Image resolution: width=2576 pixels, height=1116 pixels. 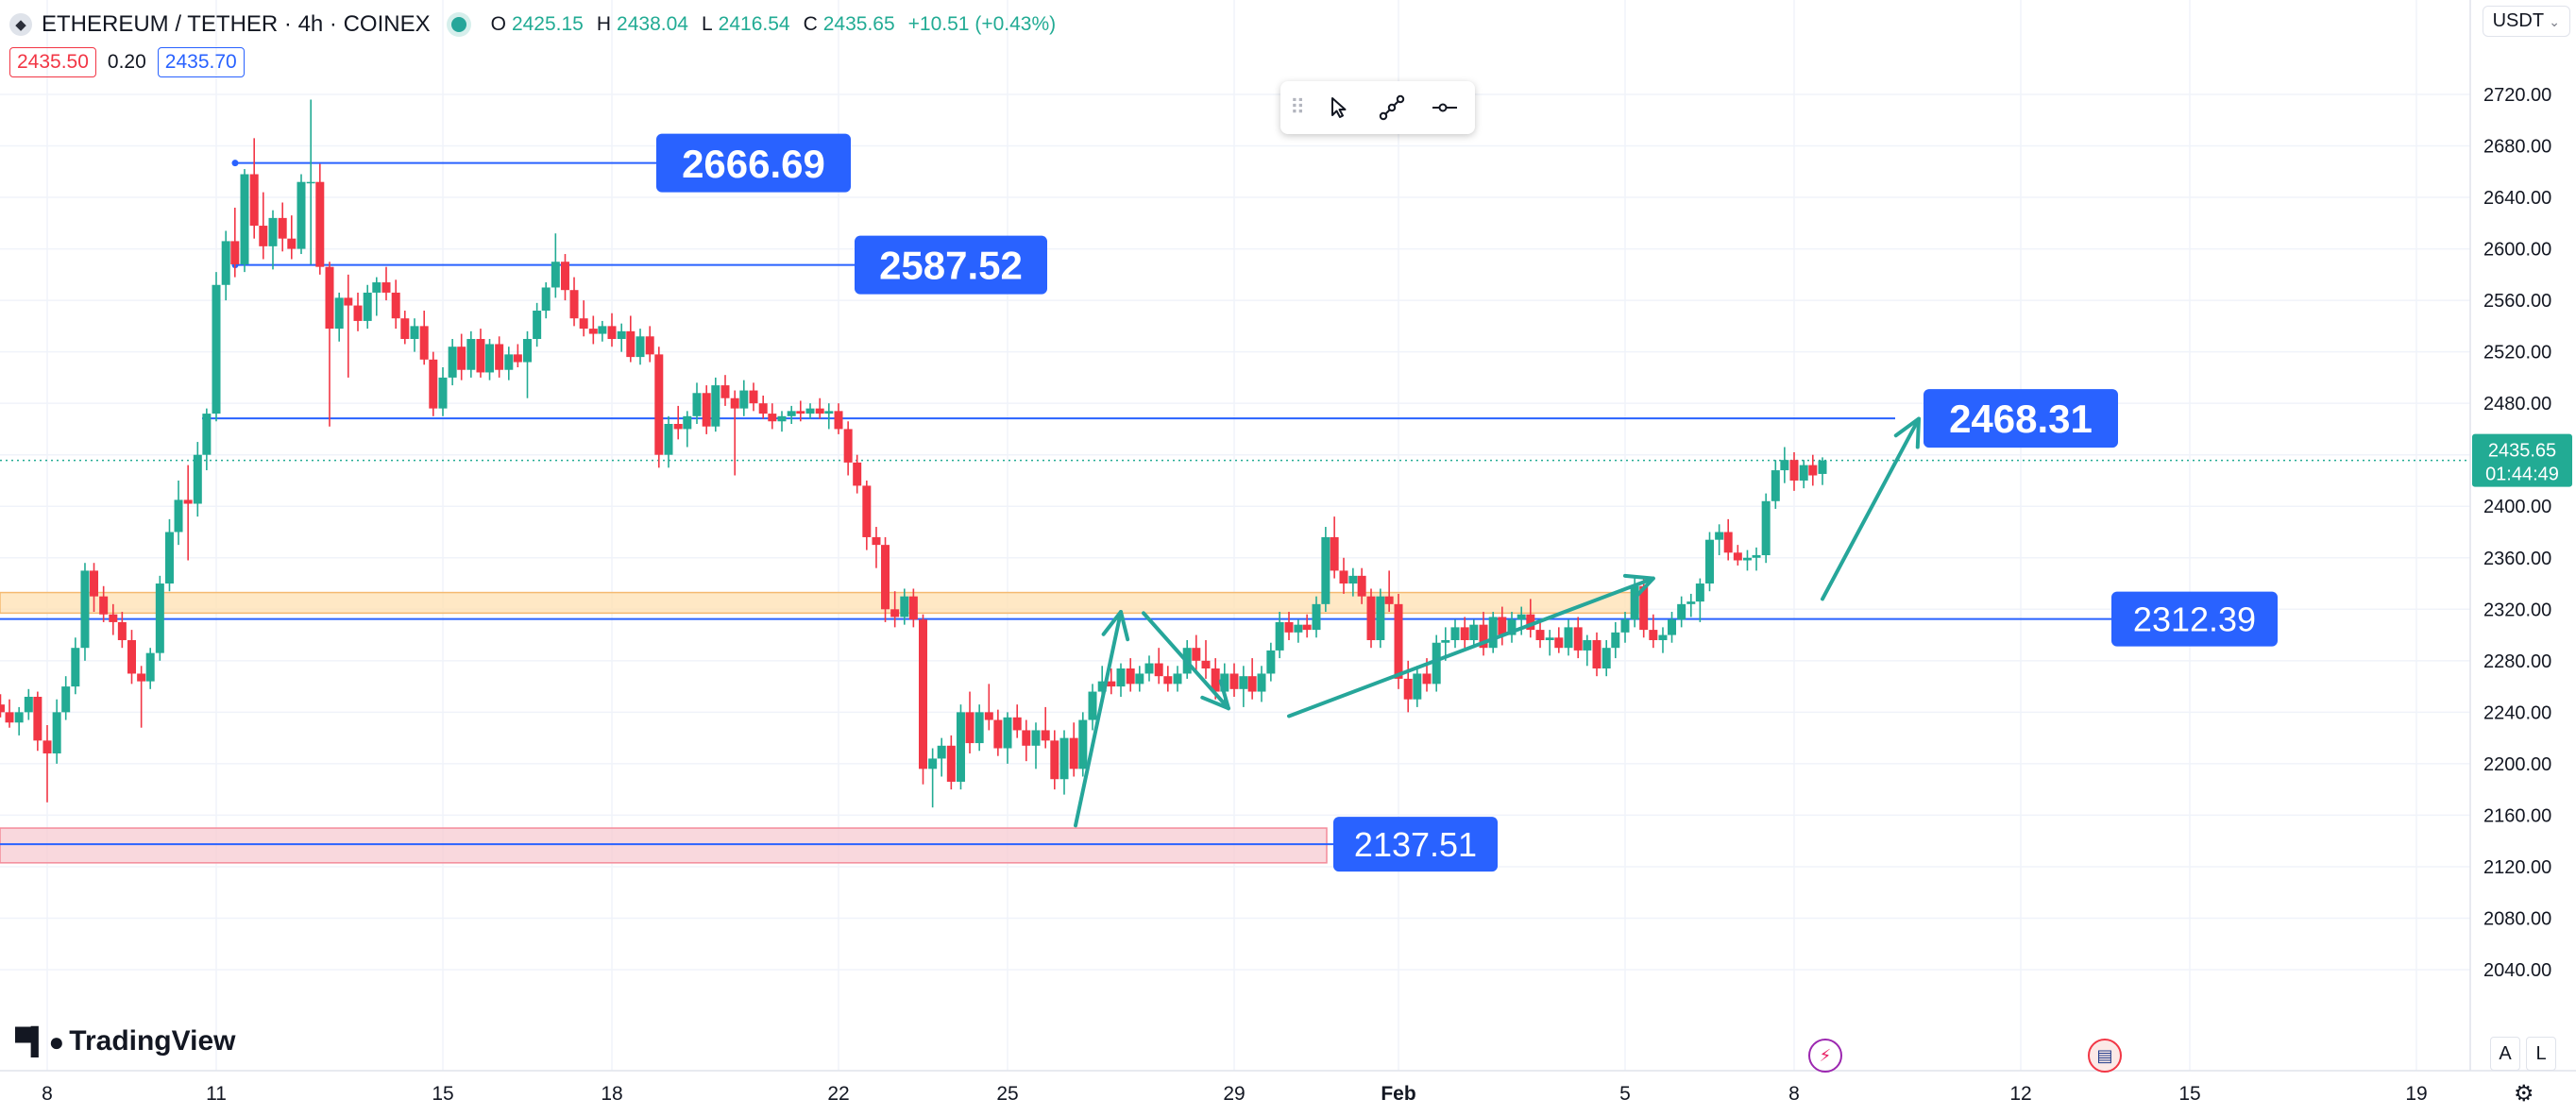 I want to click on bid-ask: 2435.50 0.20 2435.70, so click(x=127, y=62).